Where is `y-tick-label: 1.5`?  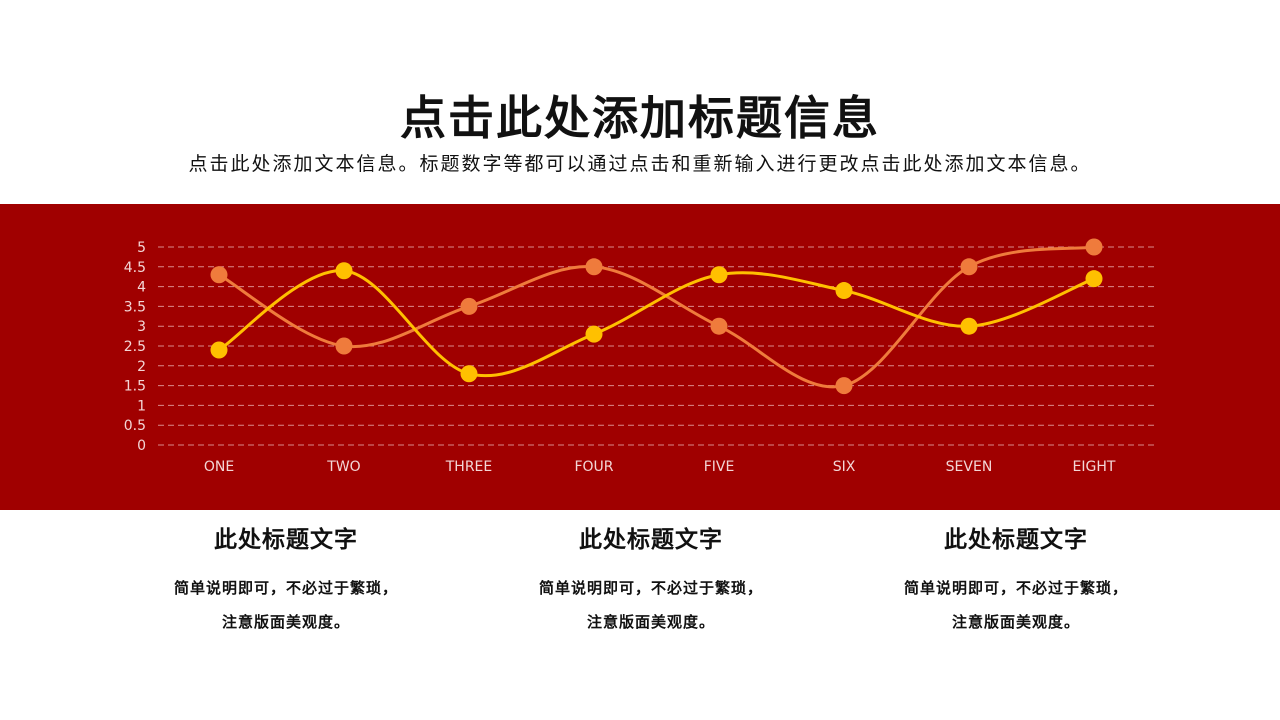
y-tick-label: 1.5 is located at coordinates (135, 387).